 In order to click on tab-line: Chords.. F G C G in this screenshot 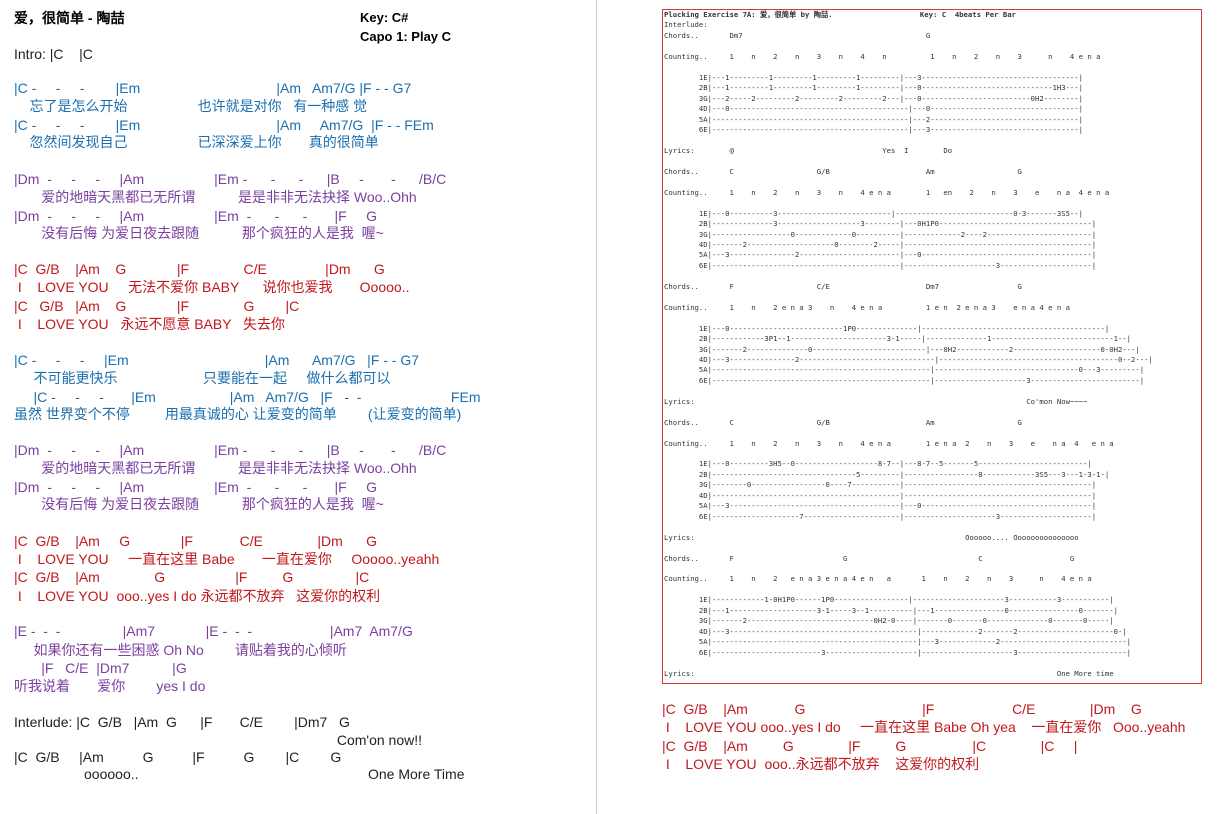, I will do `click(869, 558)`.